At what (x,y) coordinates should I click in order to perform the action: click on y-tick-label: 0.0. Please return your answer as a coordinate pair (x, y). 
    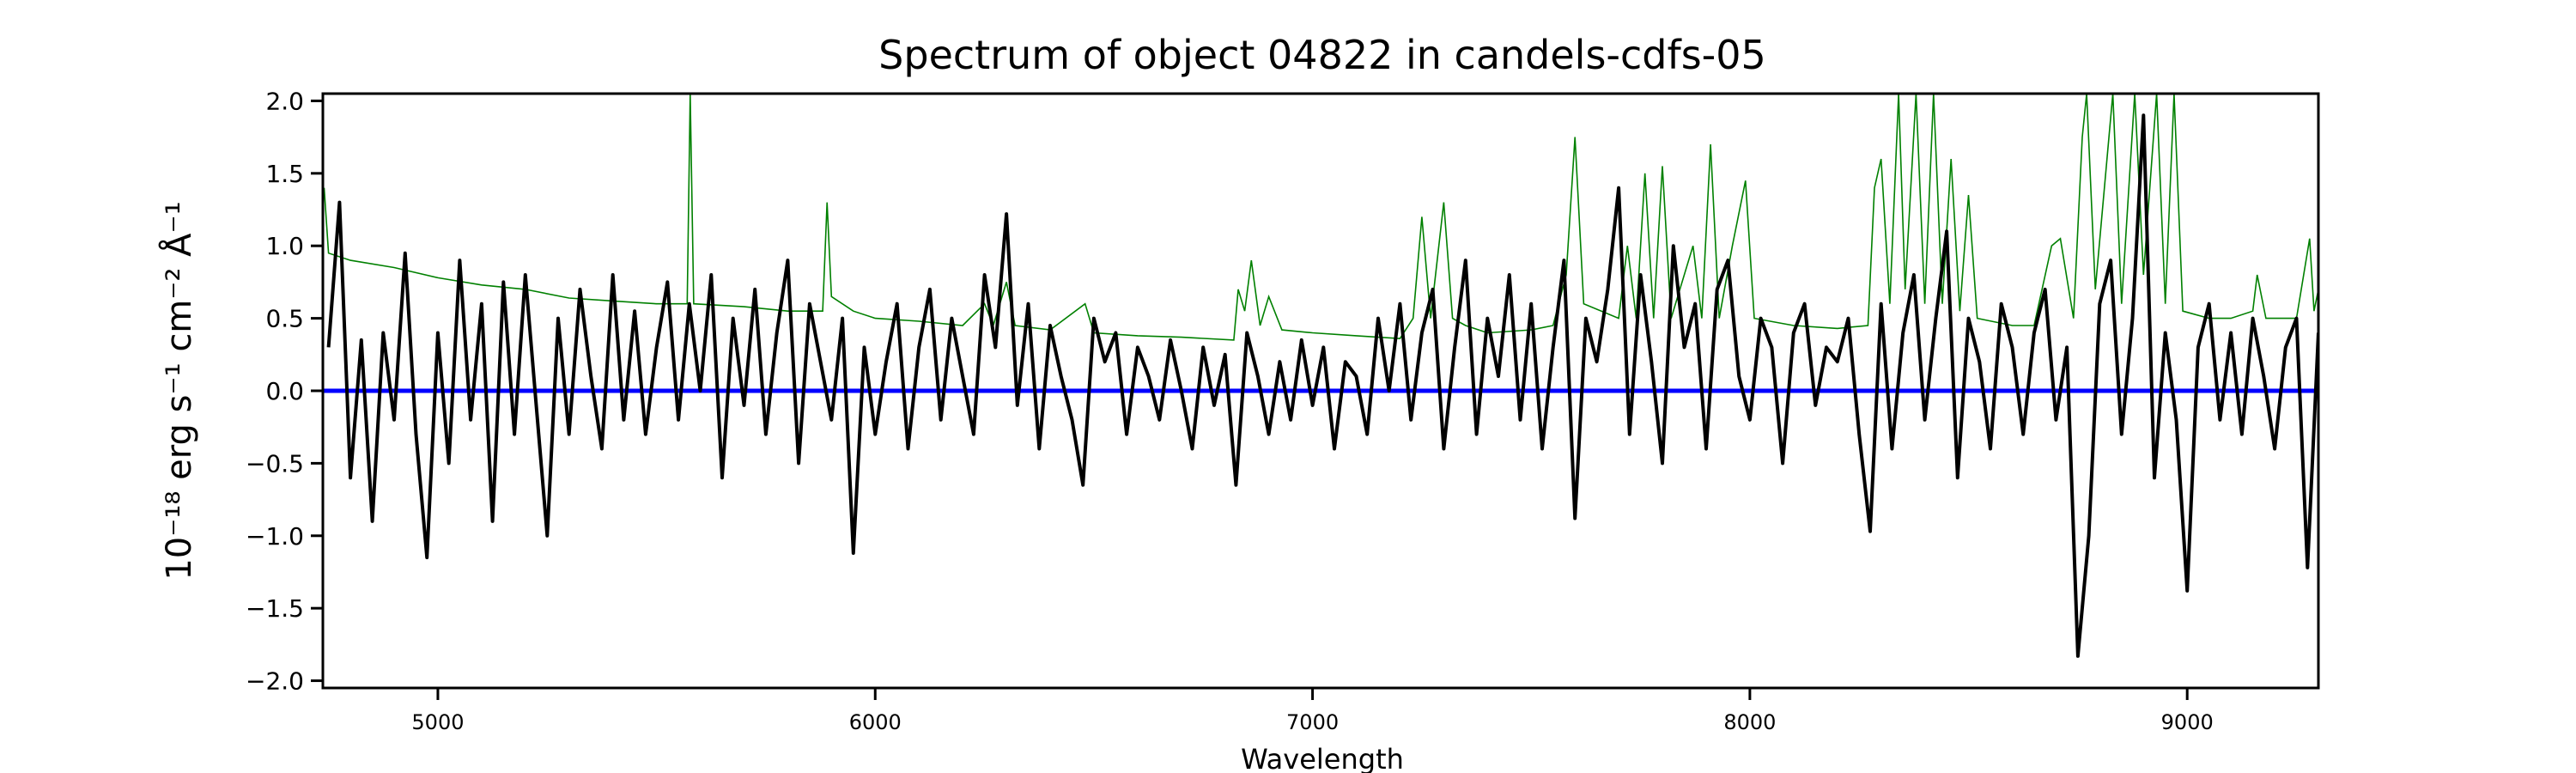
    Looking at the image, I should click on (284, 391).